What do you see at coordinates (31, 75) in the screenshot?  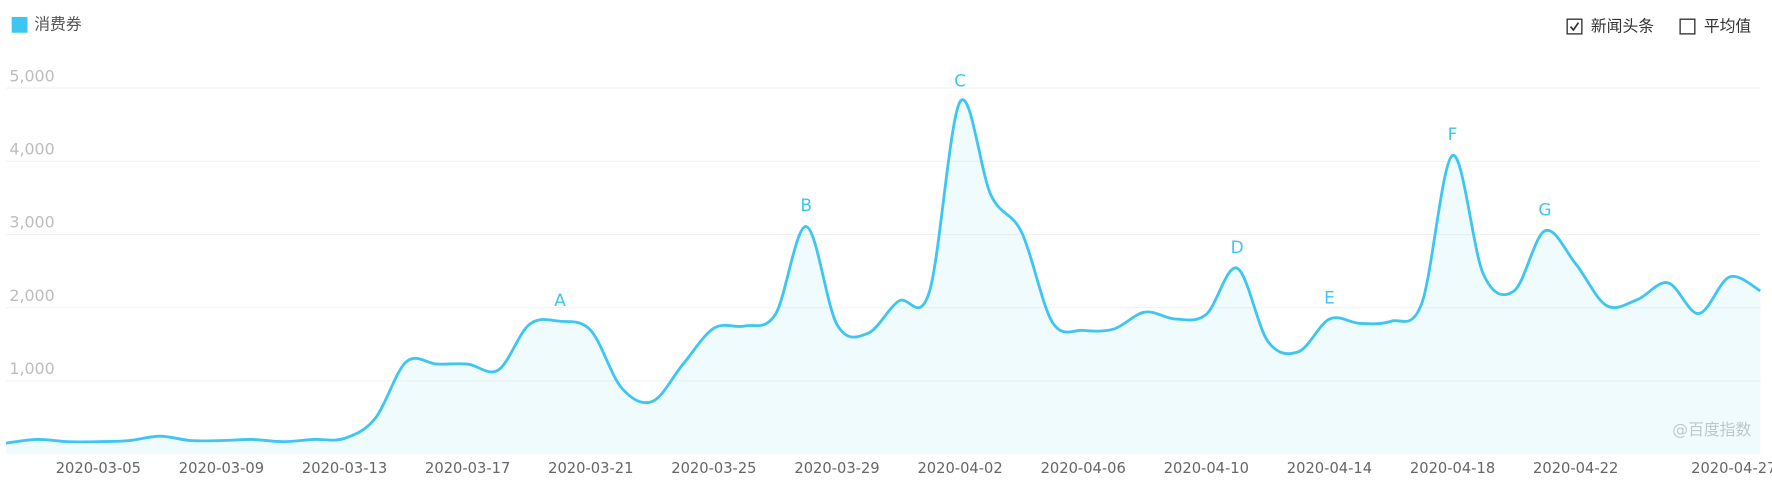 I see `y-tick-label: 5,000` at bounding box center [31, 75].